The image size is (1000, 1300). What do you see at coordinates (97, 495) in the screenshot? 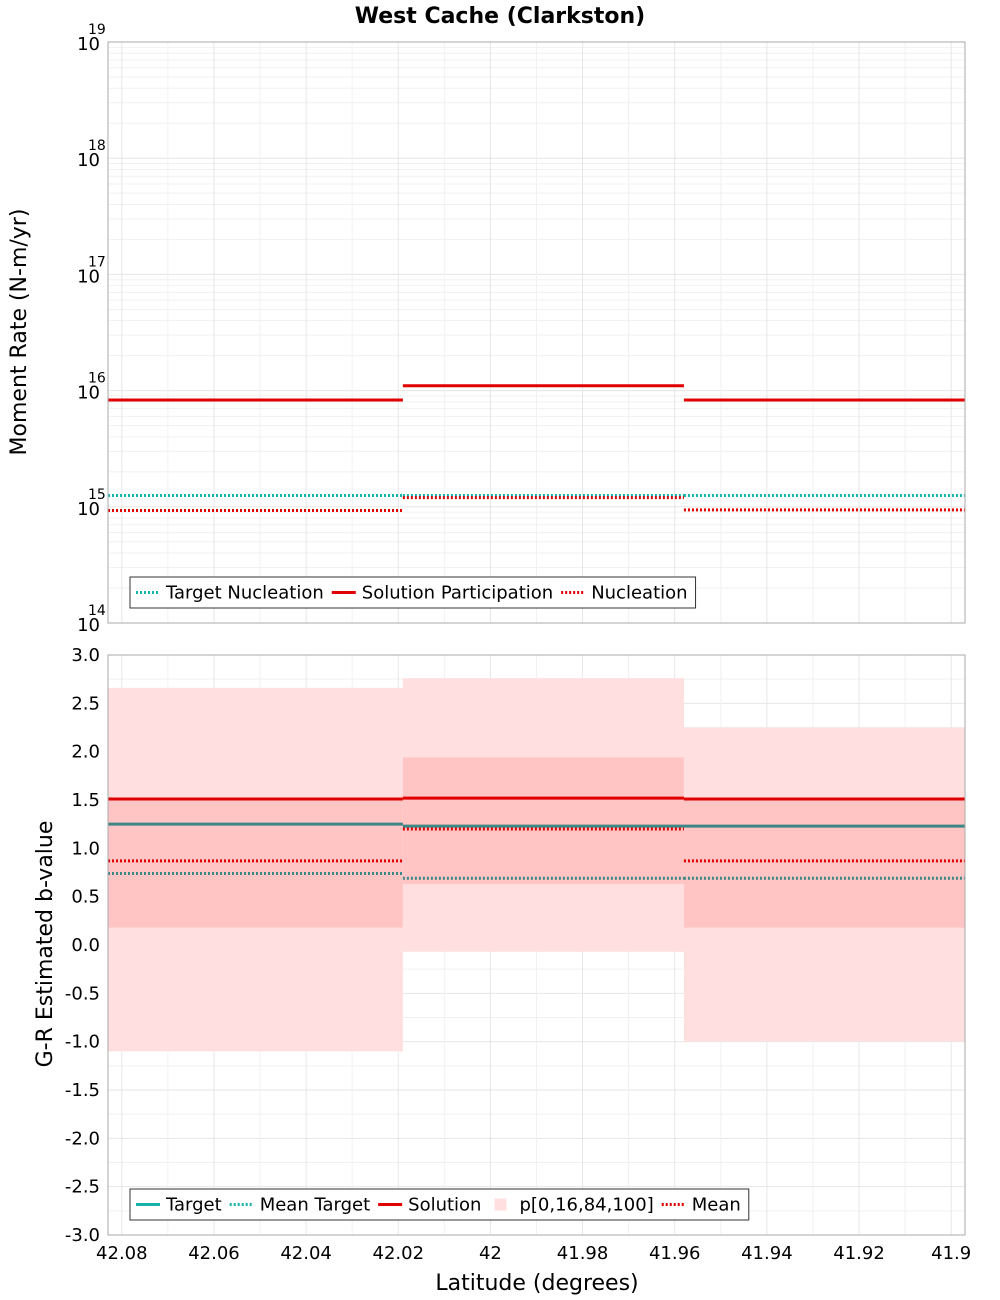
I see `y-tick-exponent: 15` at bounding box center [97, 495].